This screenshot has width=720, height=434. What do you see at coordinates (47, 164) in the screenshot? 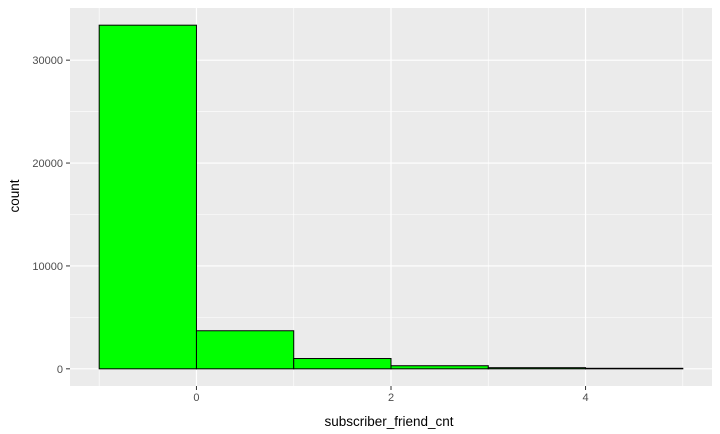
I see `y-tick-label: 20000` at bounding box center [47, 164].